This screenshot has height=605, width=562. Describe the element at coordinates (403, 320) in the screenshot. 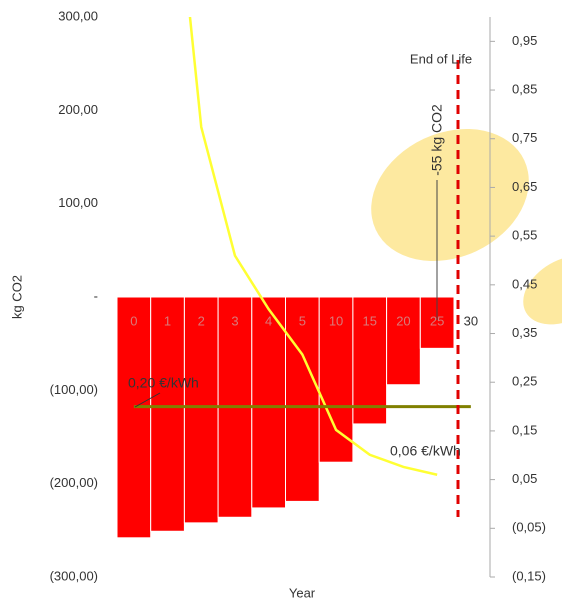

I see `x-tick-label: 20` at that location.